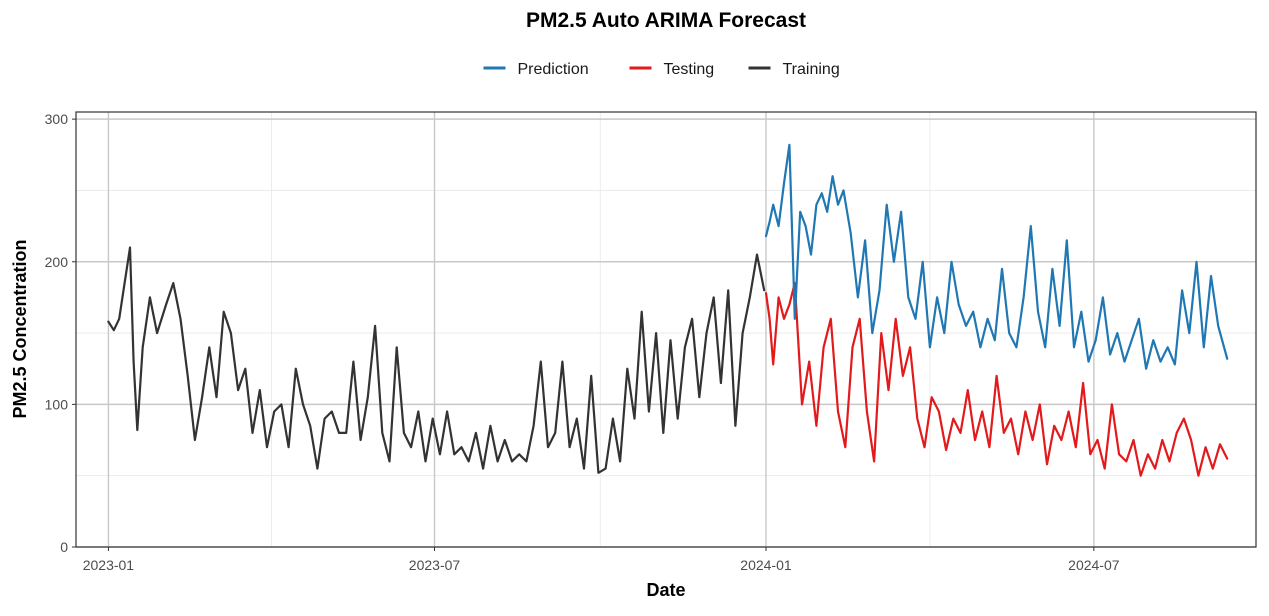 Image resolution: width=1269 pixels, height=616 pixels. I want to click on y-tick-label: 0, so click(64, 547).